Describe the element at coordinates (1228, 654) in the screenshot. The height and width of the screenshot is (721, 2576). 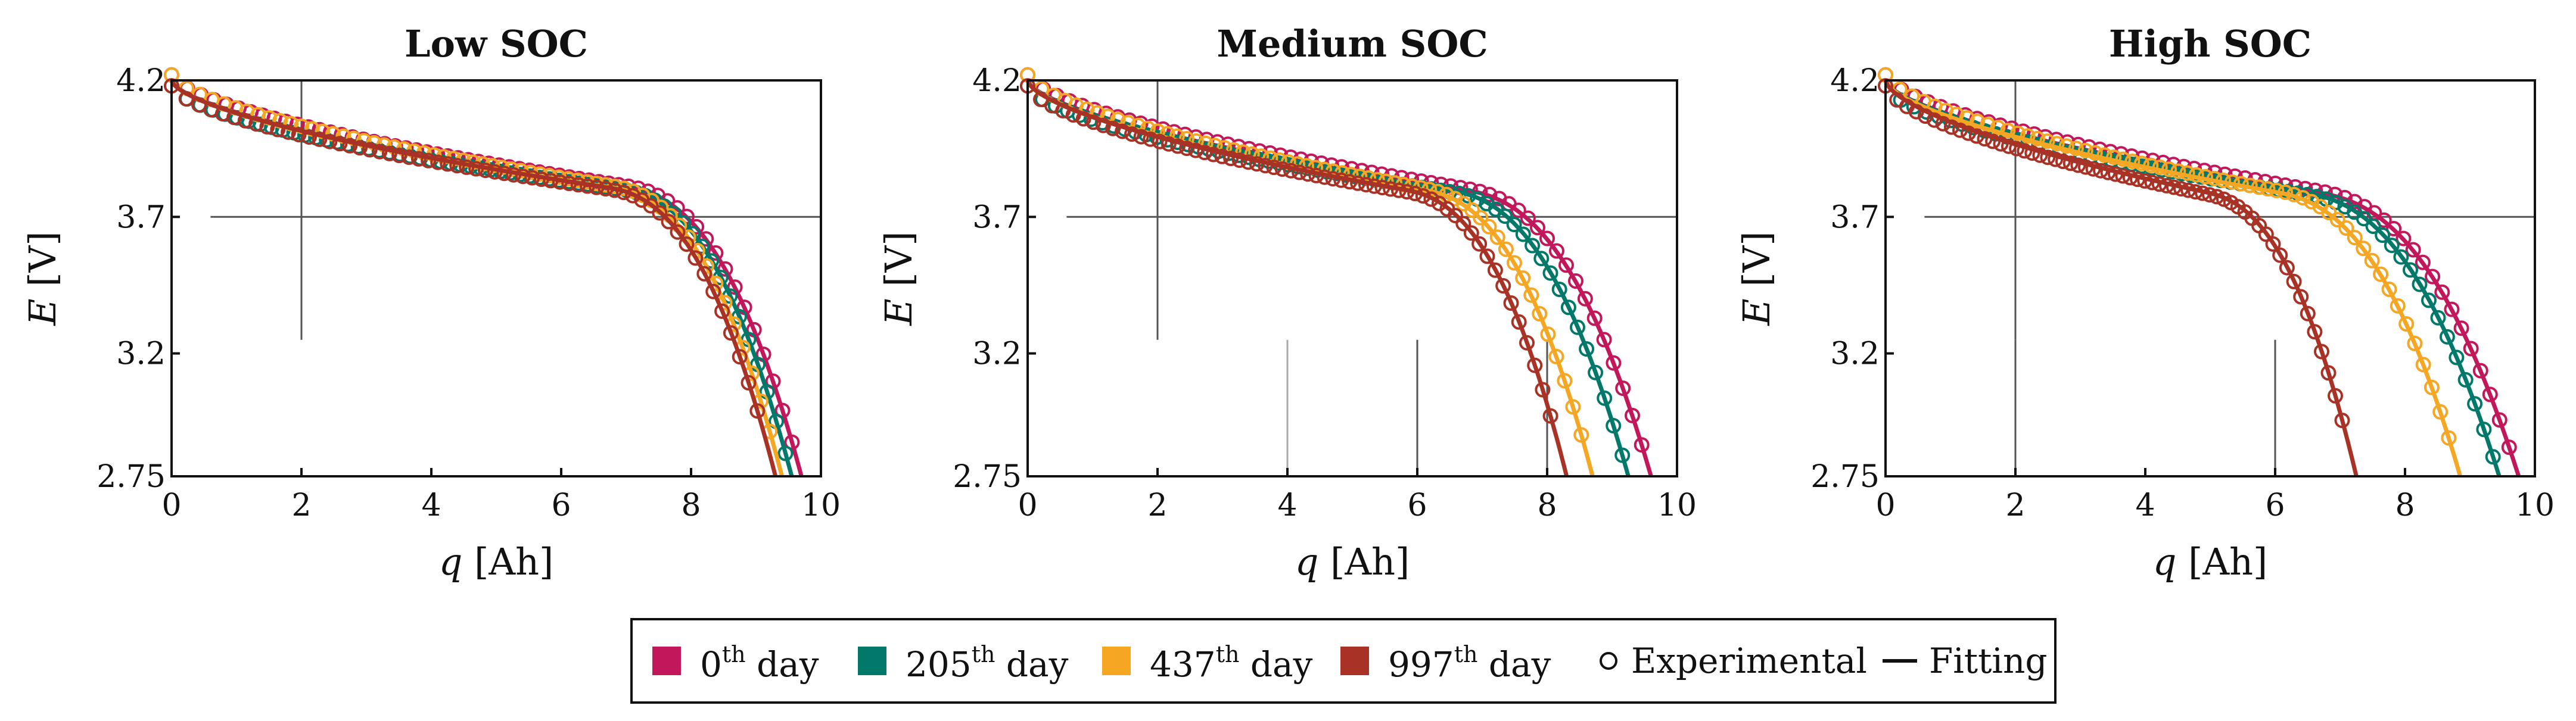
I see `legend-label-sup: th` at that location.